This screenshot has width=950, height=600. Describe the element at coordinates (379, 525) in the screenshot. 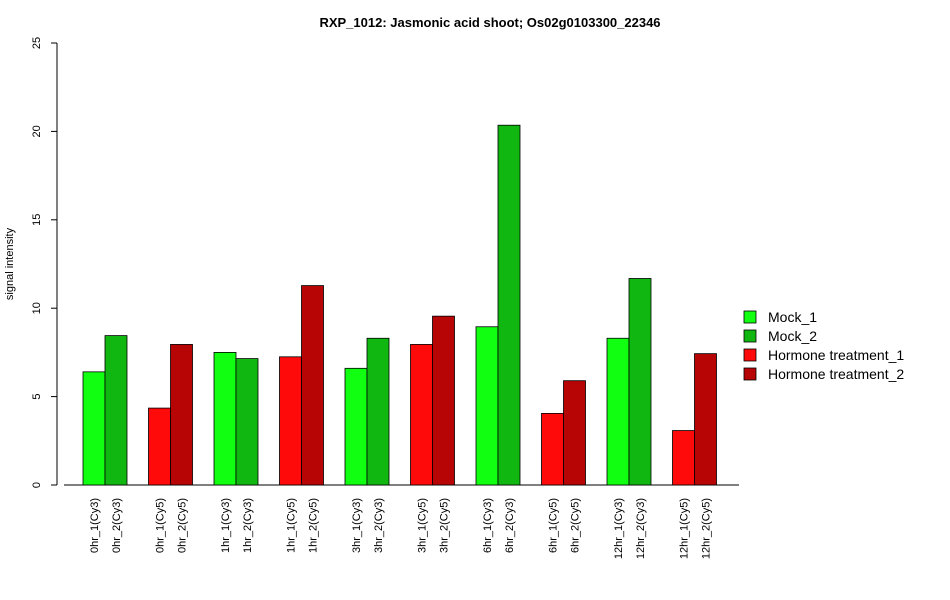

I see `x-tick-label: 3hr_2(Cy3)` at that location.